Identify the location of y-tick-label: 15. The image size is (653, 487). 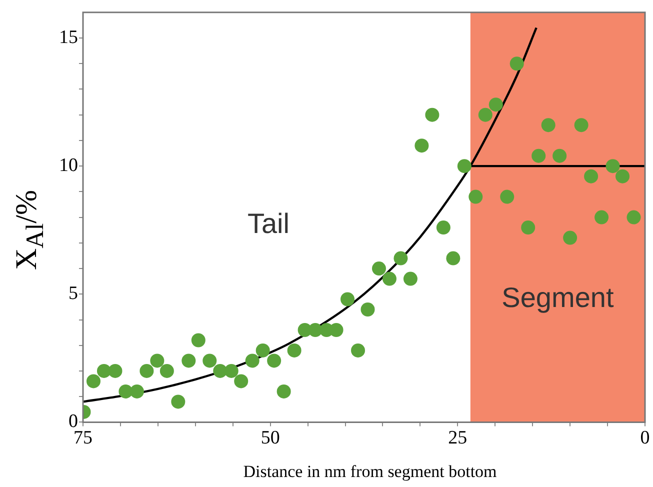
(68, 37).